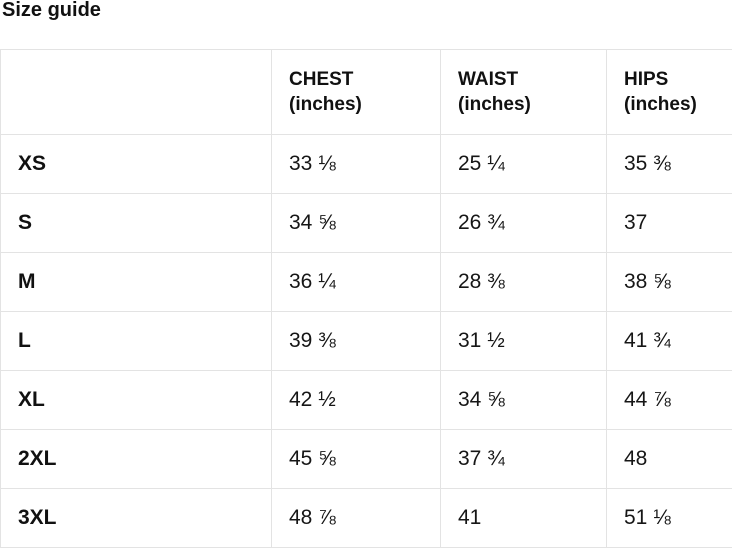 Image resolution: width=736 pixels, height=549 pixels. What do you see at coordinates (136, 164) in the screenshot?
I see `size-cell: XS` at bounding box center [136, 164].